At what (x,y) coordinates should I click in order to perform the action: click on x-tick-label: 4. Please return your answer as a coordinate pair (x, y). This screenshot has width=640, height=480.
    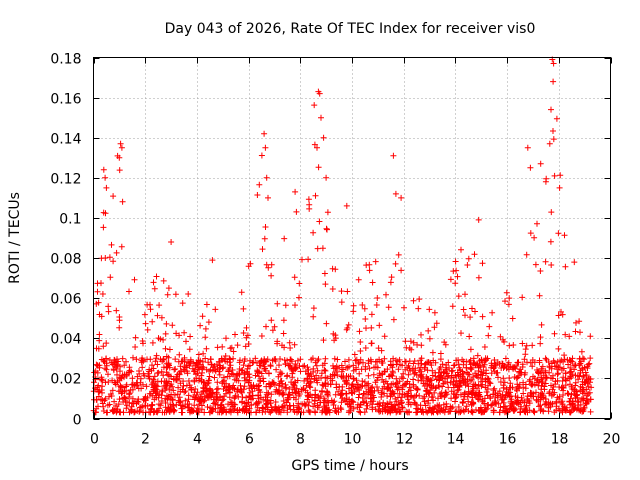
    Looking at the image, I should click on (197, 440).